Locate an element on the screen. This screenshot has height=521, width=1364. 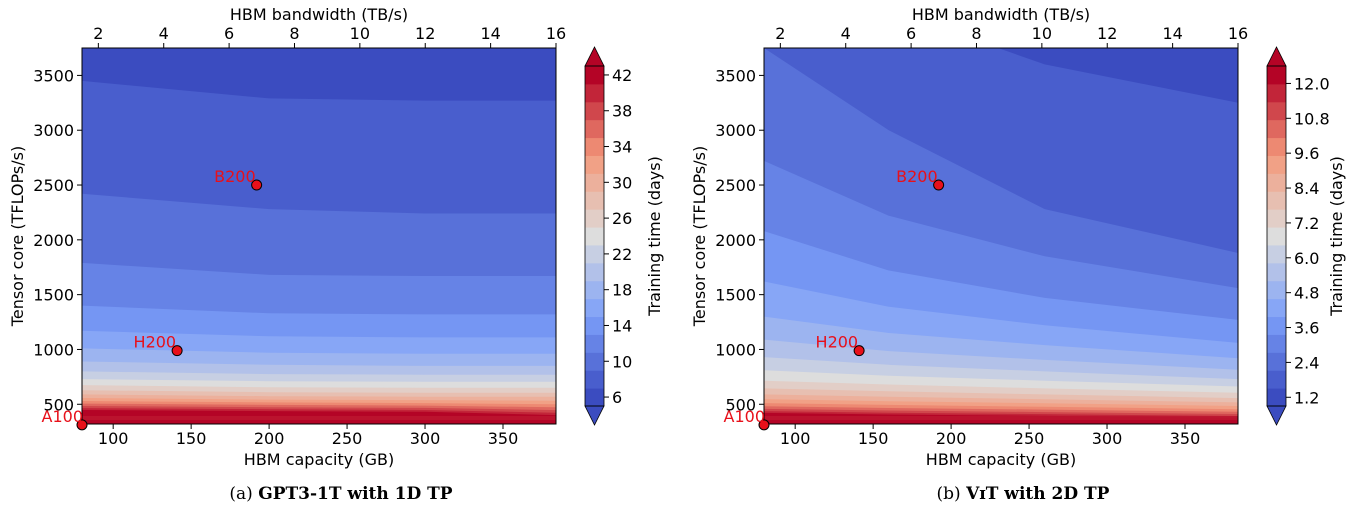
chart0-colorbar-min-arrow is located at coordinates (594, 415).